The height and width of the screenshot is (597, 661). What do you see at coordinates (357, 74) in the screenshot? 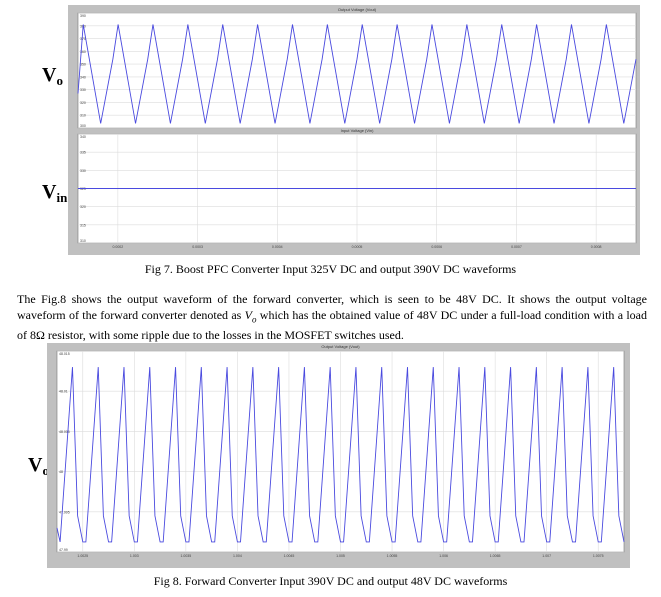
I see `fig7-vout-series` at bounding box center [357, 74].